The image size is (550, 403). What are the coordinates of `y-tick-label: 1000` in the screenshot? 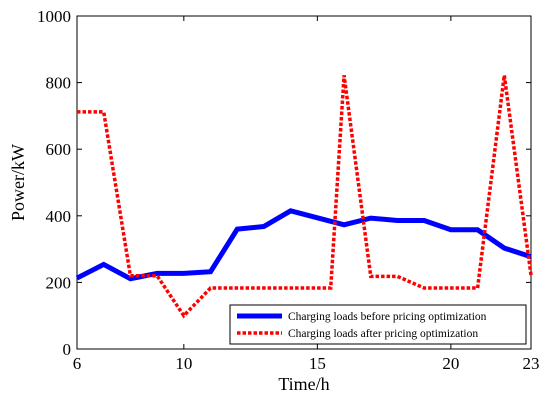 It's located at (54, 16).